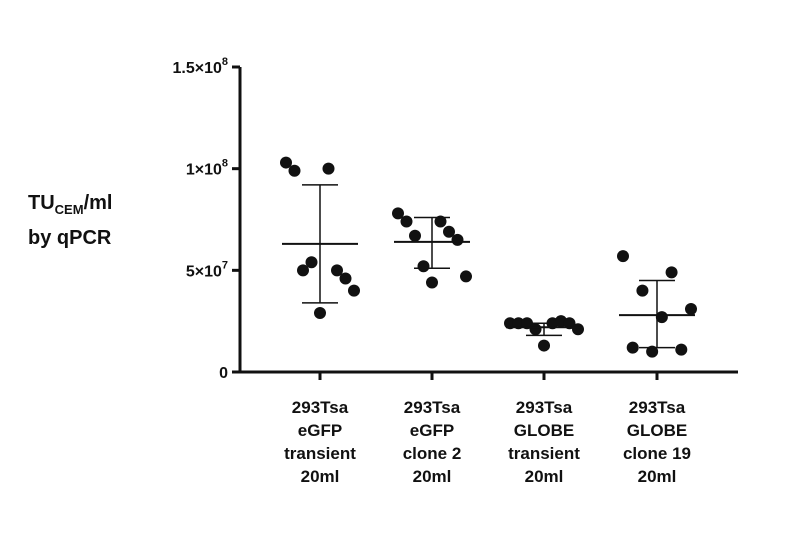 This screenshot has height=548, width=798. I want to click on y-axis-label-main: TU, so click(41, 203).